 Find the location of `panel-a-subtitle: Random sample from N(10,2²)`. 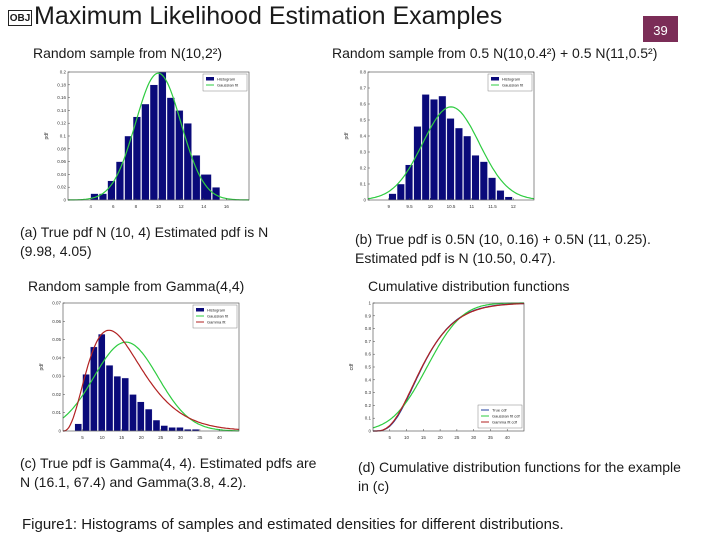

panel-a-subtitle: Random sample from N(10,2²) is located at coordinates (128, 53).